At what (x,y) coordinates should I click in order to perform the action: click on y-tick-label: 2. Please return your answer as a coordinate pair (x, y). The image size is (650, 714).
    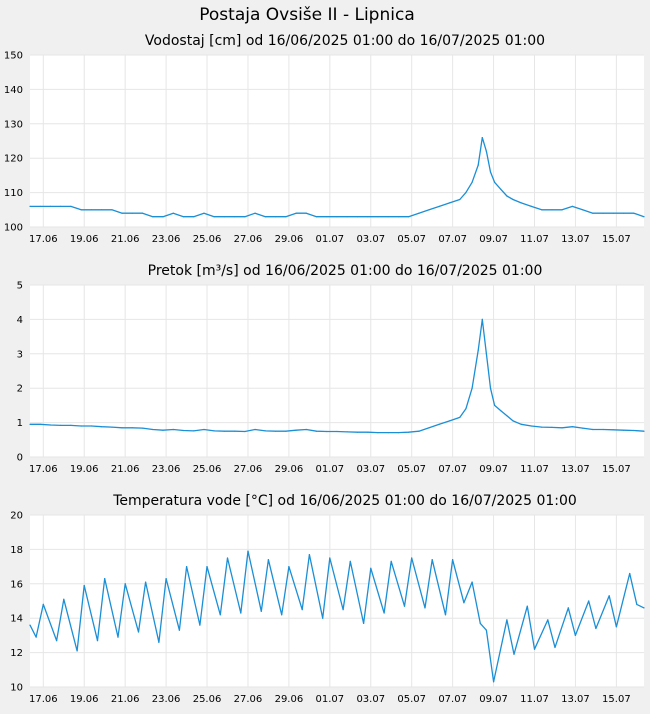
    Looking at the image, I should click on (20, 389).